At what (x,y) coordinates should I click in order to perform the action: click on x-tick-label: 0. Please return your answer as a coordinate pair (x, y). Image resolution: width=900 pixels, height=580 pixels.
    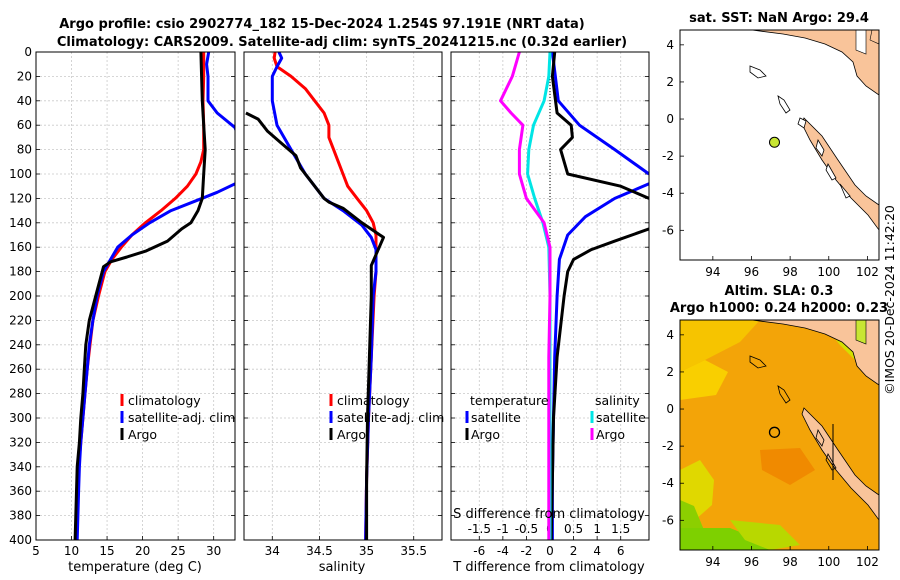
    Looking at the image, I should click on (550, 551).